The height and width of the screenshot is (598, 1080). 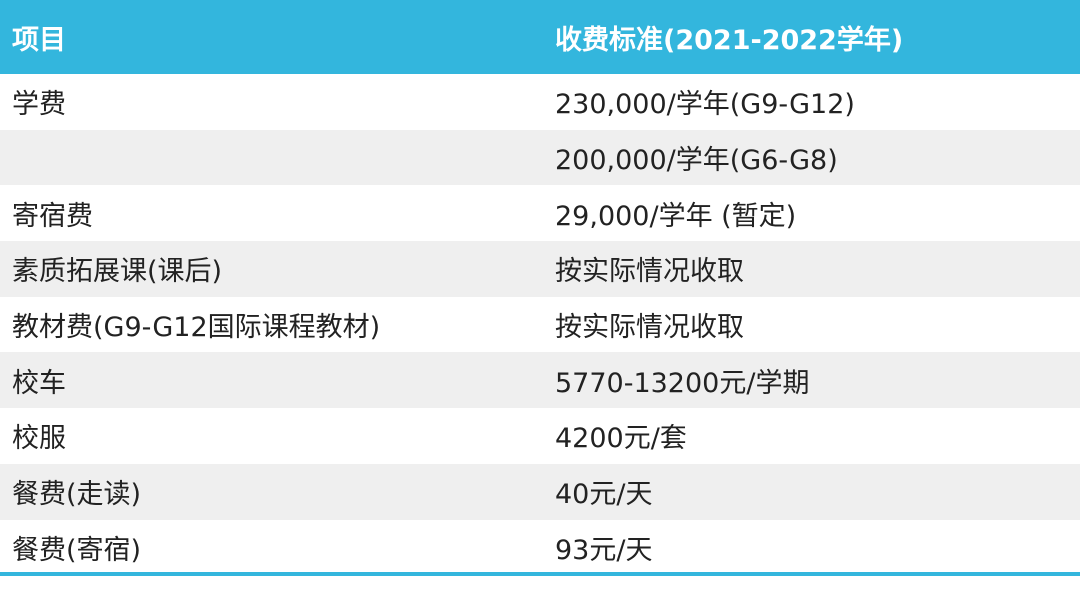 I want to click on row-fee: 5770-13200元/学期, so click(x=682, y=383).